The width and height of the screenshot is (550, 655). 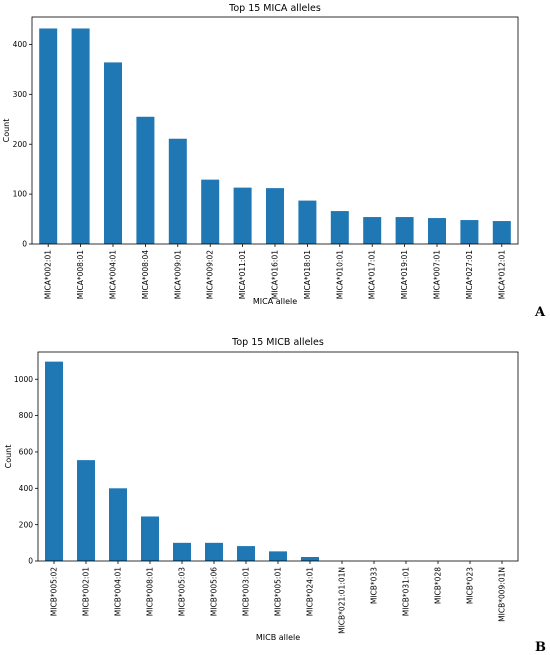 I want to click on x-tick-label: MICB*002:01, so click(x=86, y=591).